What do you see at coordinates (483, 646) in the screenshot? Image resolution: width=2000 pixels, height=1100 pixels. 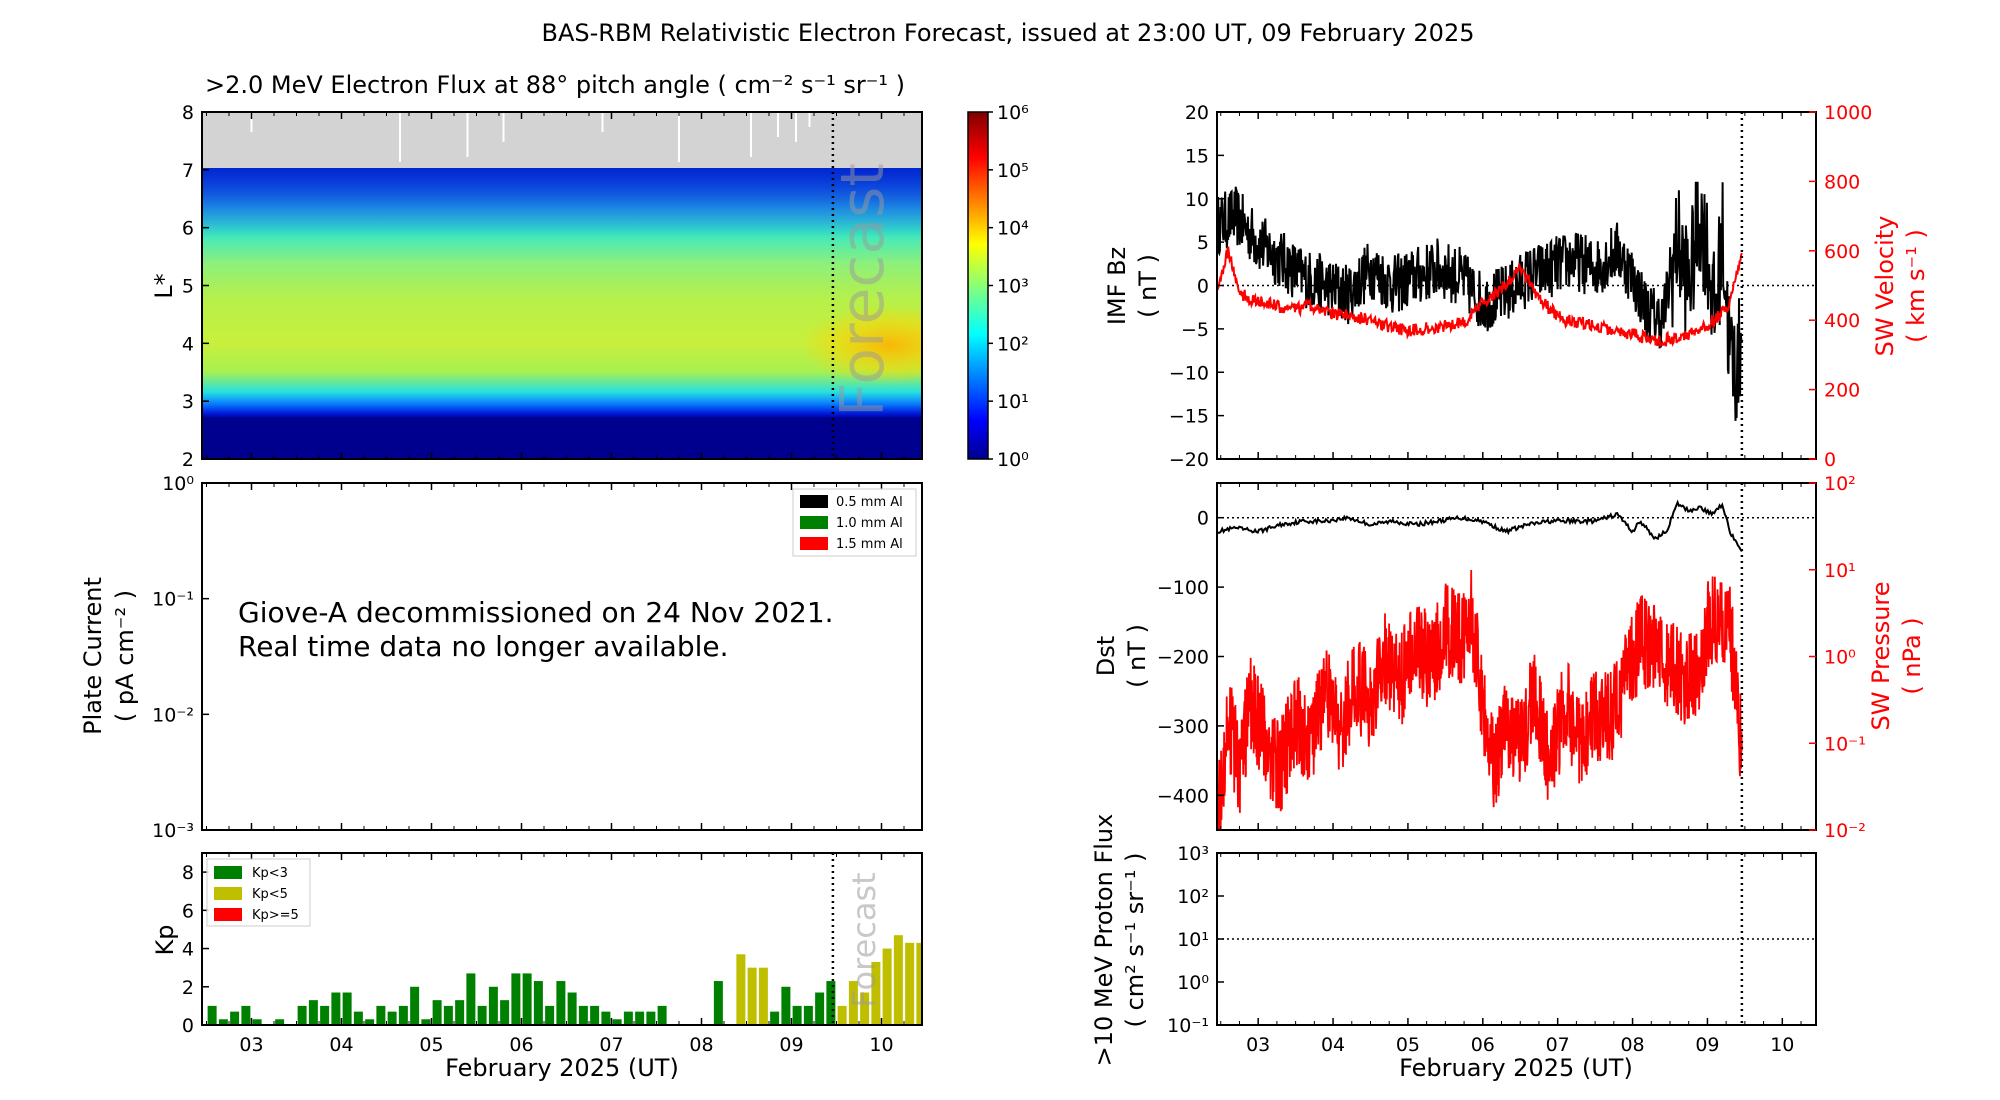 I see `plate-message-line-2: Real time data no longer available.` at bounding box center [483, 646].